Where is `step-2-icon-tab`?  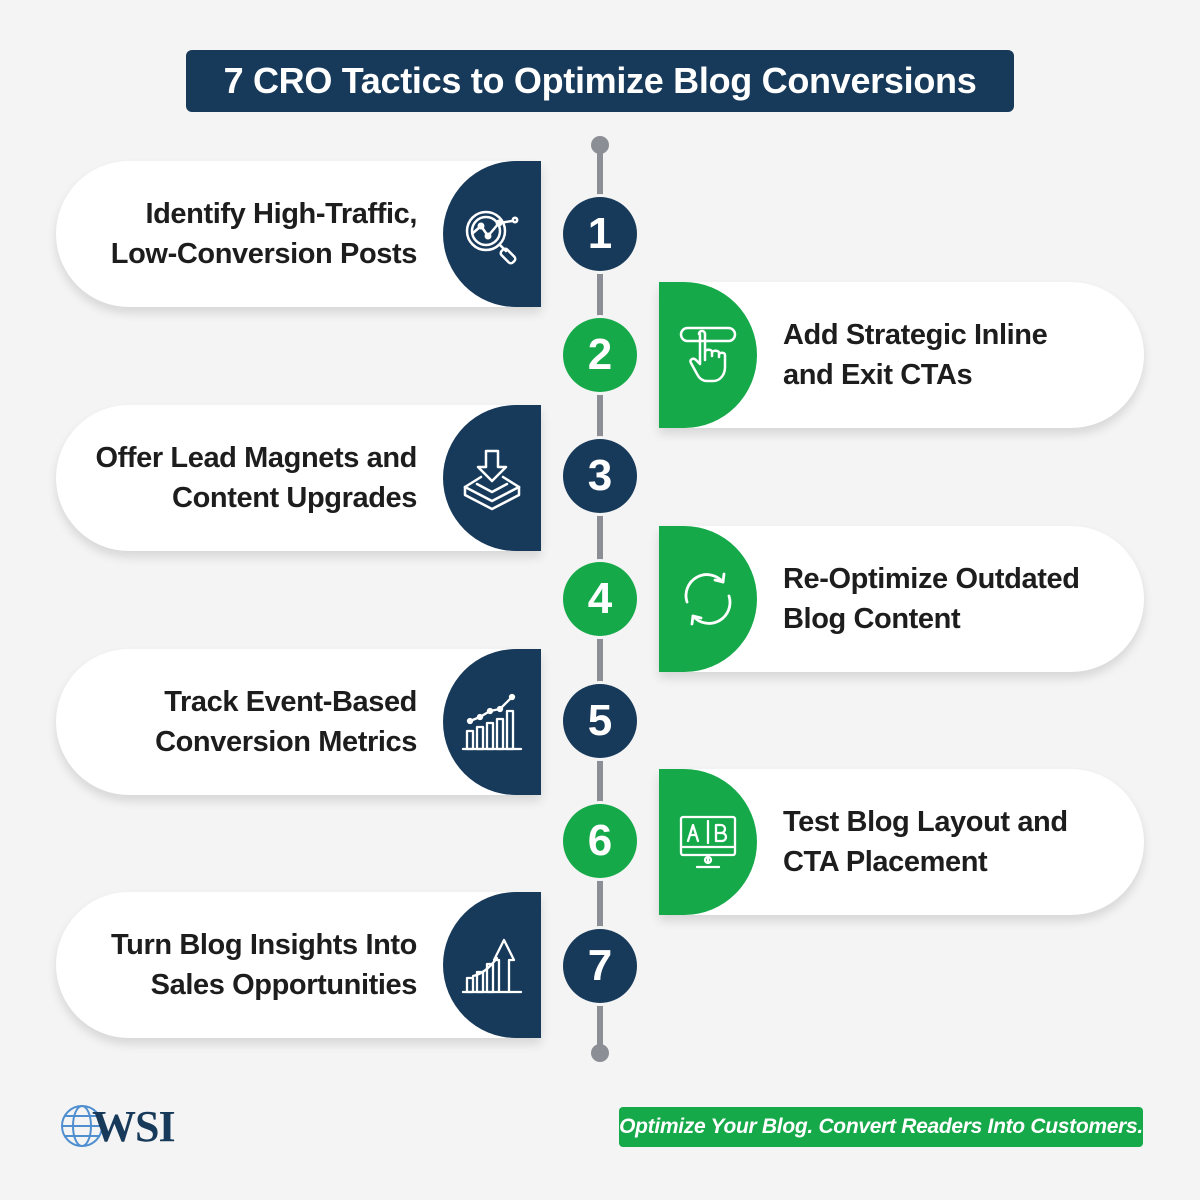
step-2-icon-tab is located at coordinates (708, 355).